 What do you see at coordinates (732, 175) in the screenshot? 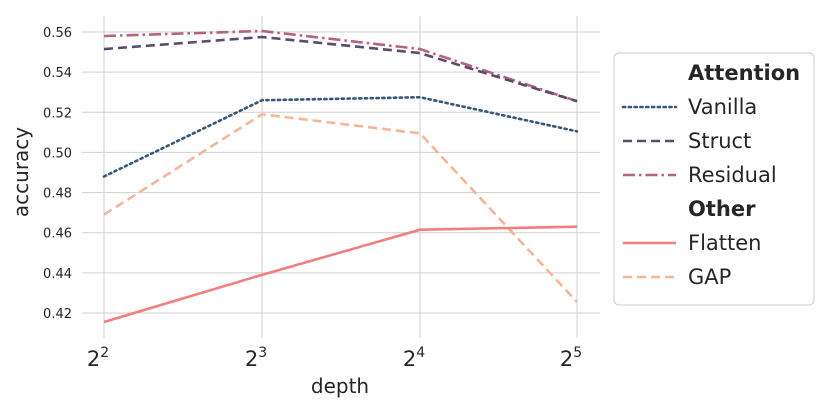
I see `legend-label-residual: Residual` at bounding box center [732, 175].